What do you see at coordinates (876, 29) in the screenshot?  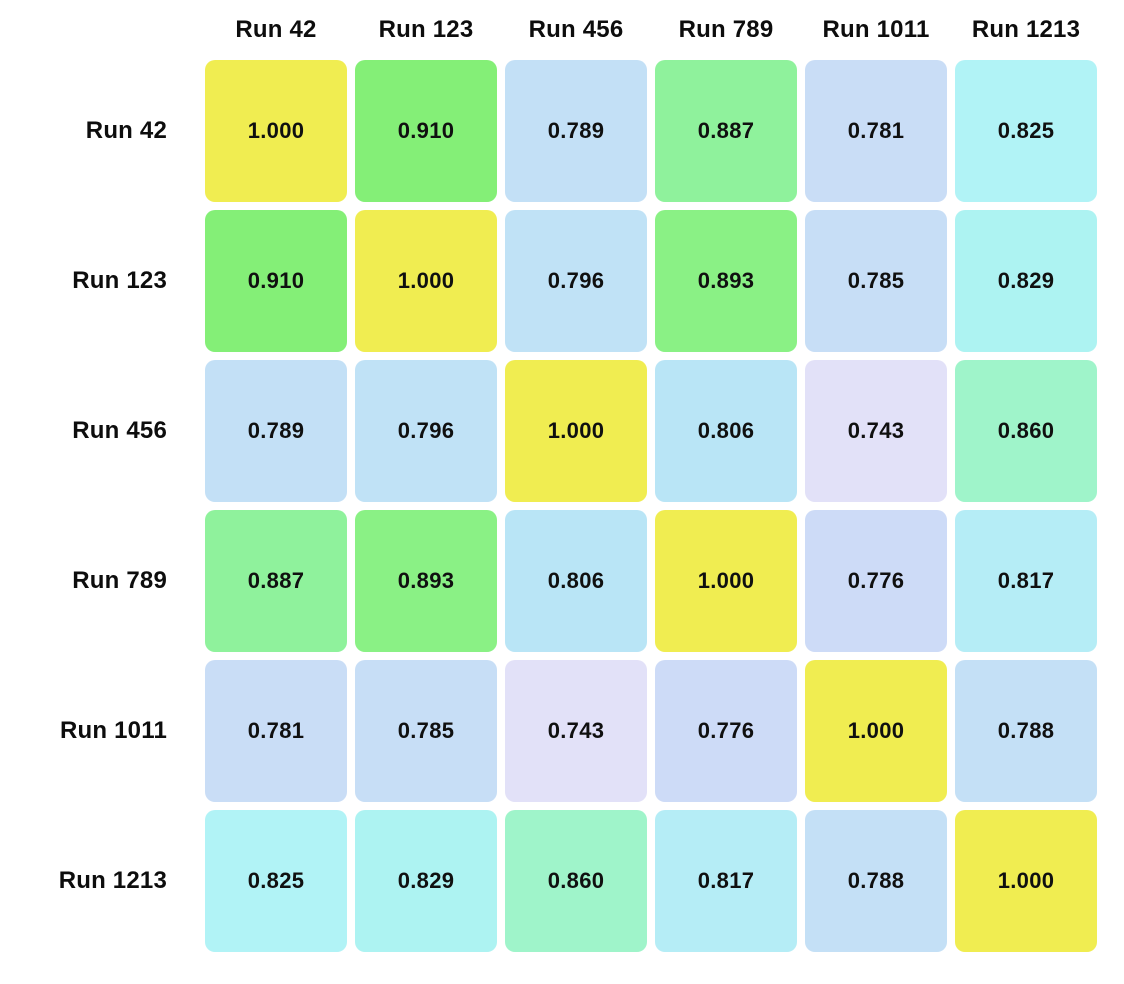 I see `column-header: Run 1011` at bounding box center [876, 29].